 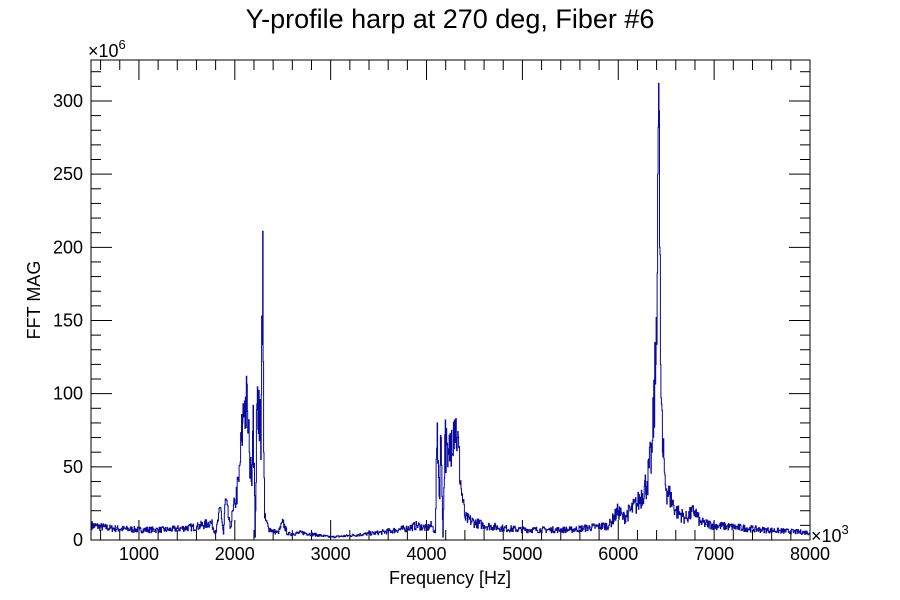 What do you see at coordinates (810, 554) in the screenshot?
I see `x-tick-label: 8000` at bounding box center [810, 554].